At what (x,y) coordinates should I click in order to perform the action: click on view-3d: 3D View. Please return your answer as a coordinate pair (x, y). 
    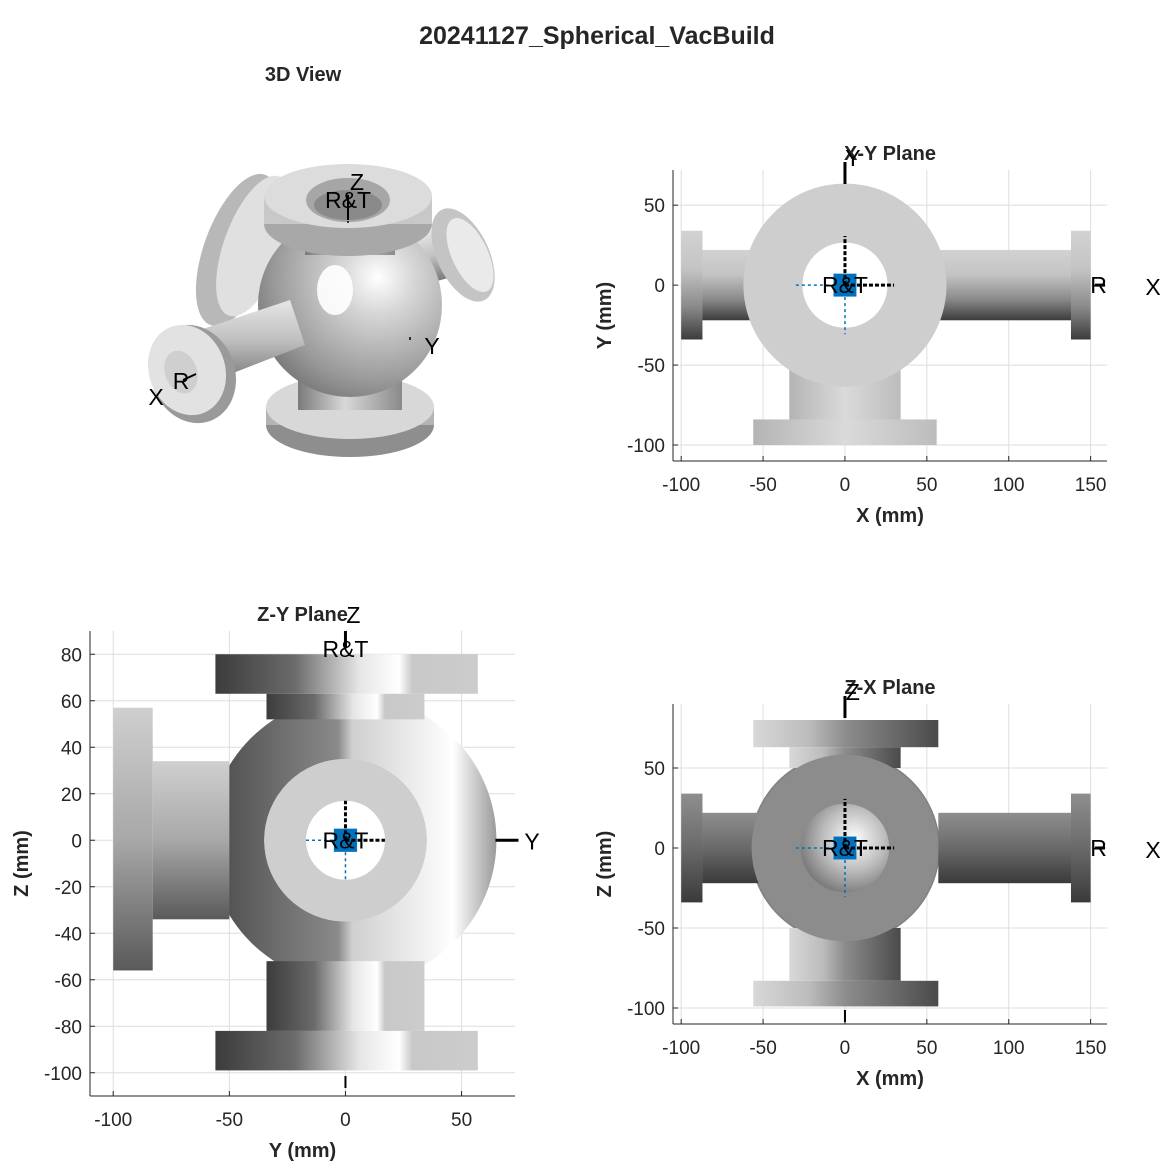
    Looking at the image, I should click on (321, 260).